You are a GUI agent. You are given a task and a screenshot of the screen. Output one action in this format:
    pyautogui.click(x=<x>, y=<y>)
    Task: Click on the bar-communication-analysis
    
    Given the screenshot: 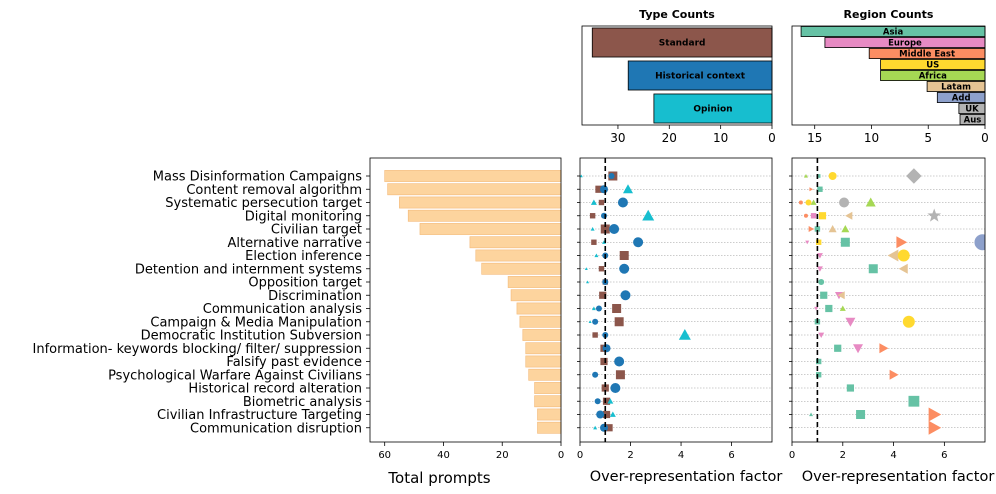 What is the action you would take?
    pyautogui.click(x=539, y=308)
    